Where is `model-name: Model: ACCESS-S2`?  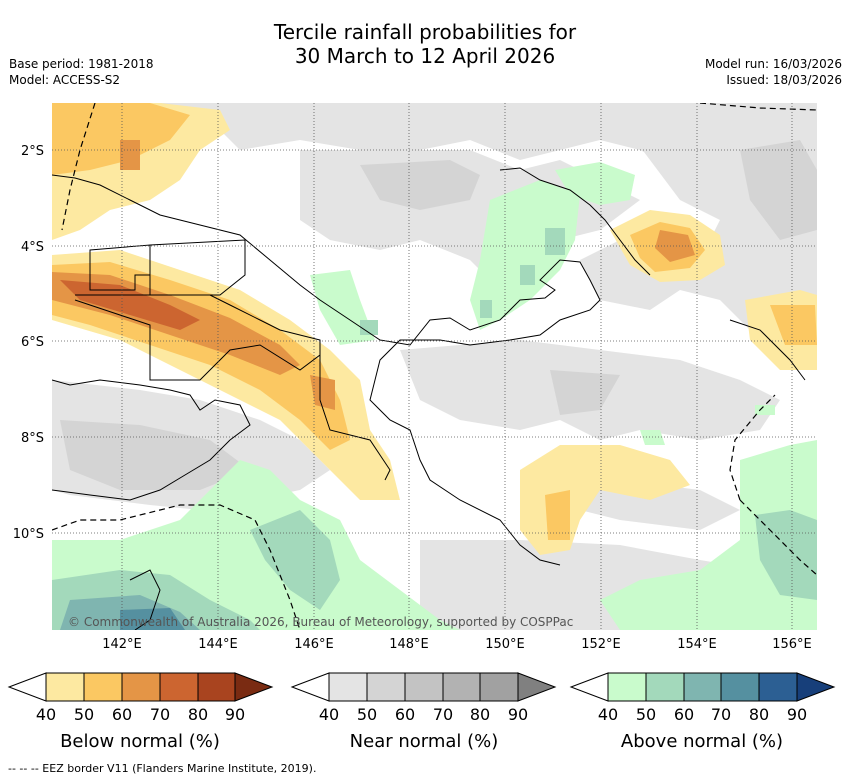 model-name: Model: ACCESS-S2 is located at coordinates (65, 80).